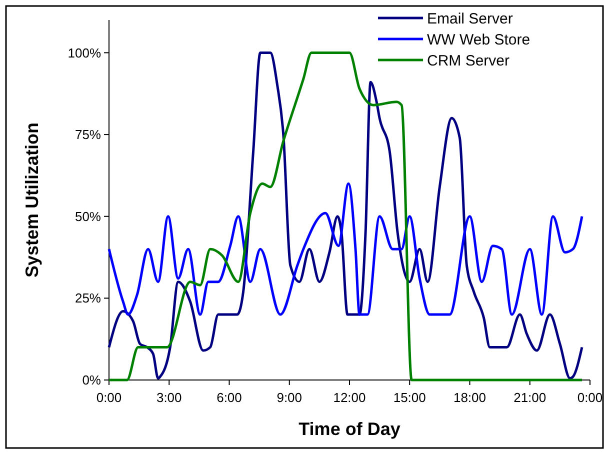  I want to click on legend-label: CRM Server, so click(468, 61).